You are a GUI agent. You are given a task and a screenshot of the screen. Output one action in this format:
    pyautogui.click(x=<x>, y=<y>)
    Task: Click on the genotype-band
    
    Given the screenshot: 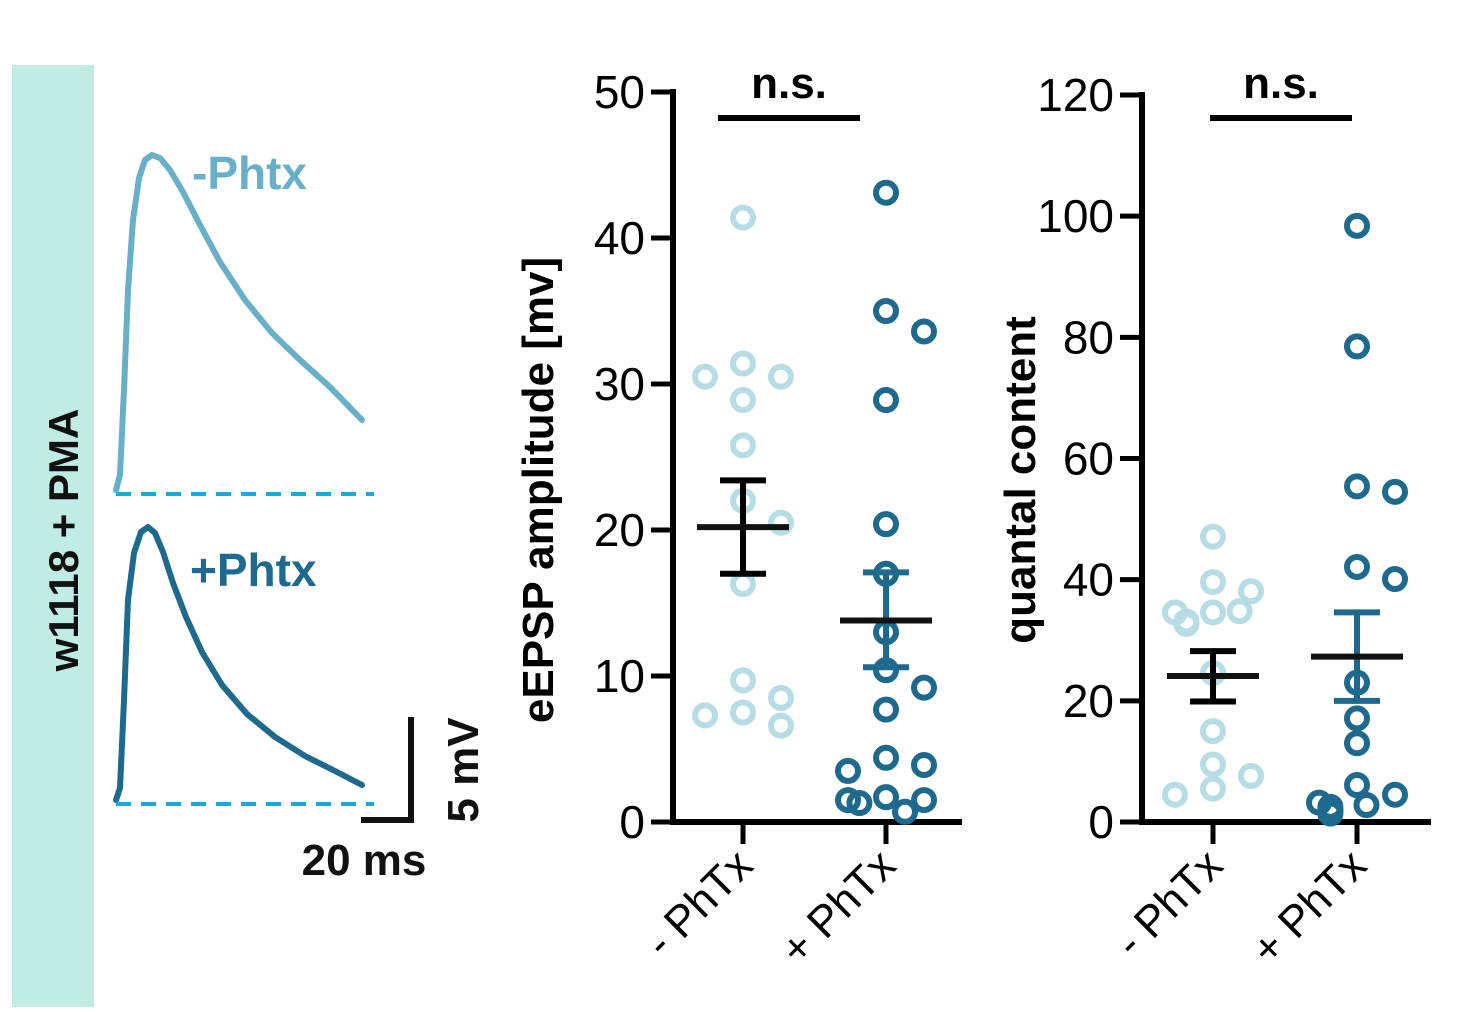 What is the action you would take?
    pyautogui.click(x=53, y=536)
    